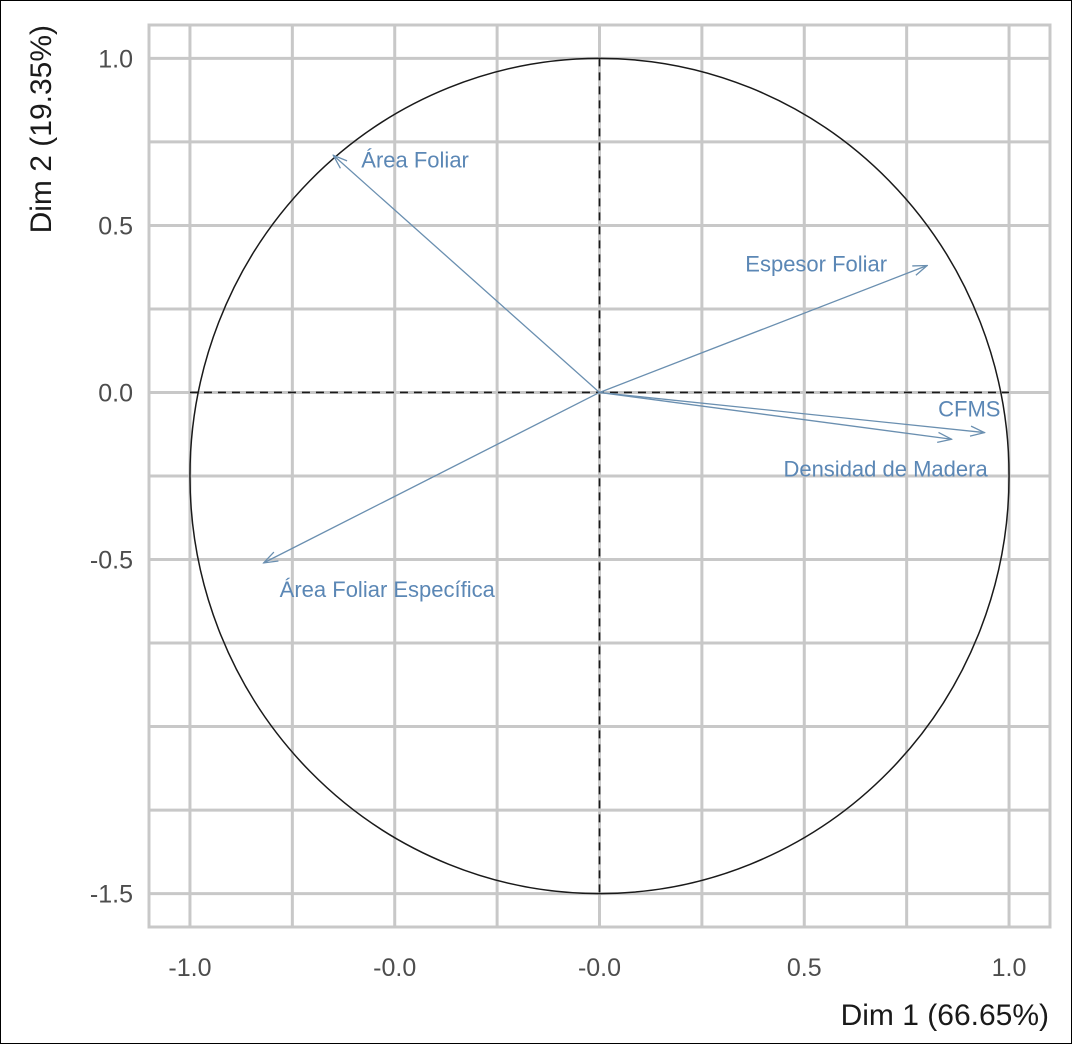  What do you see at coordinates (115, 59) in the screenshot?
I see `y-tick-label: 1.0` at bounding box center [115, 59].